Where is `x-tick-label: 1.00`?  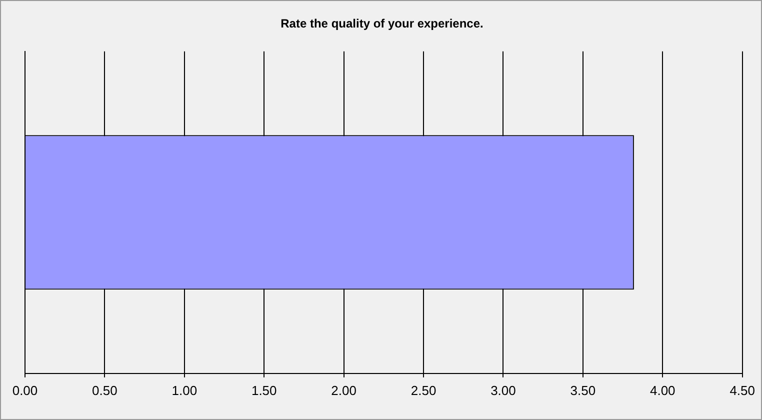 x-tick-label: 1.00 is located at coordinates (185, 390).